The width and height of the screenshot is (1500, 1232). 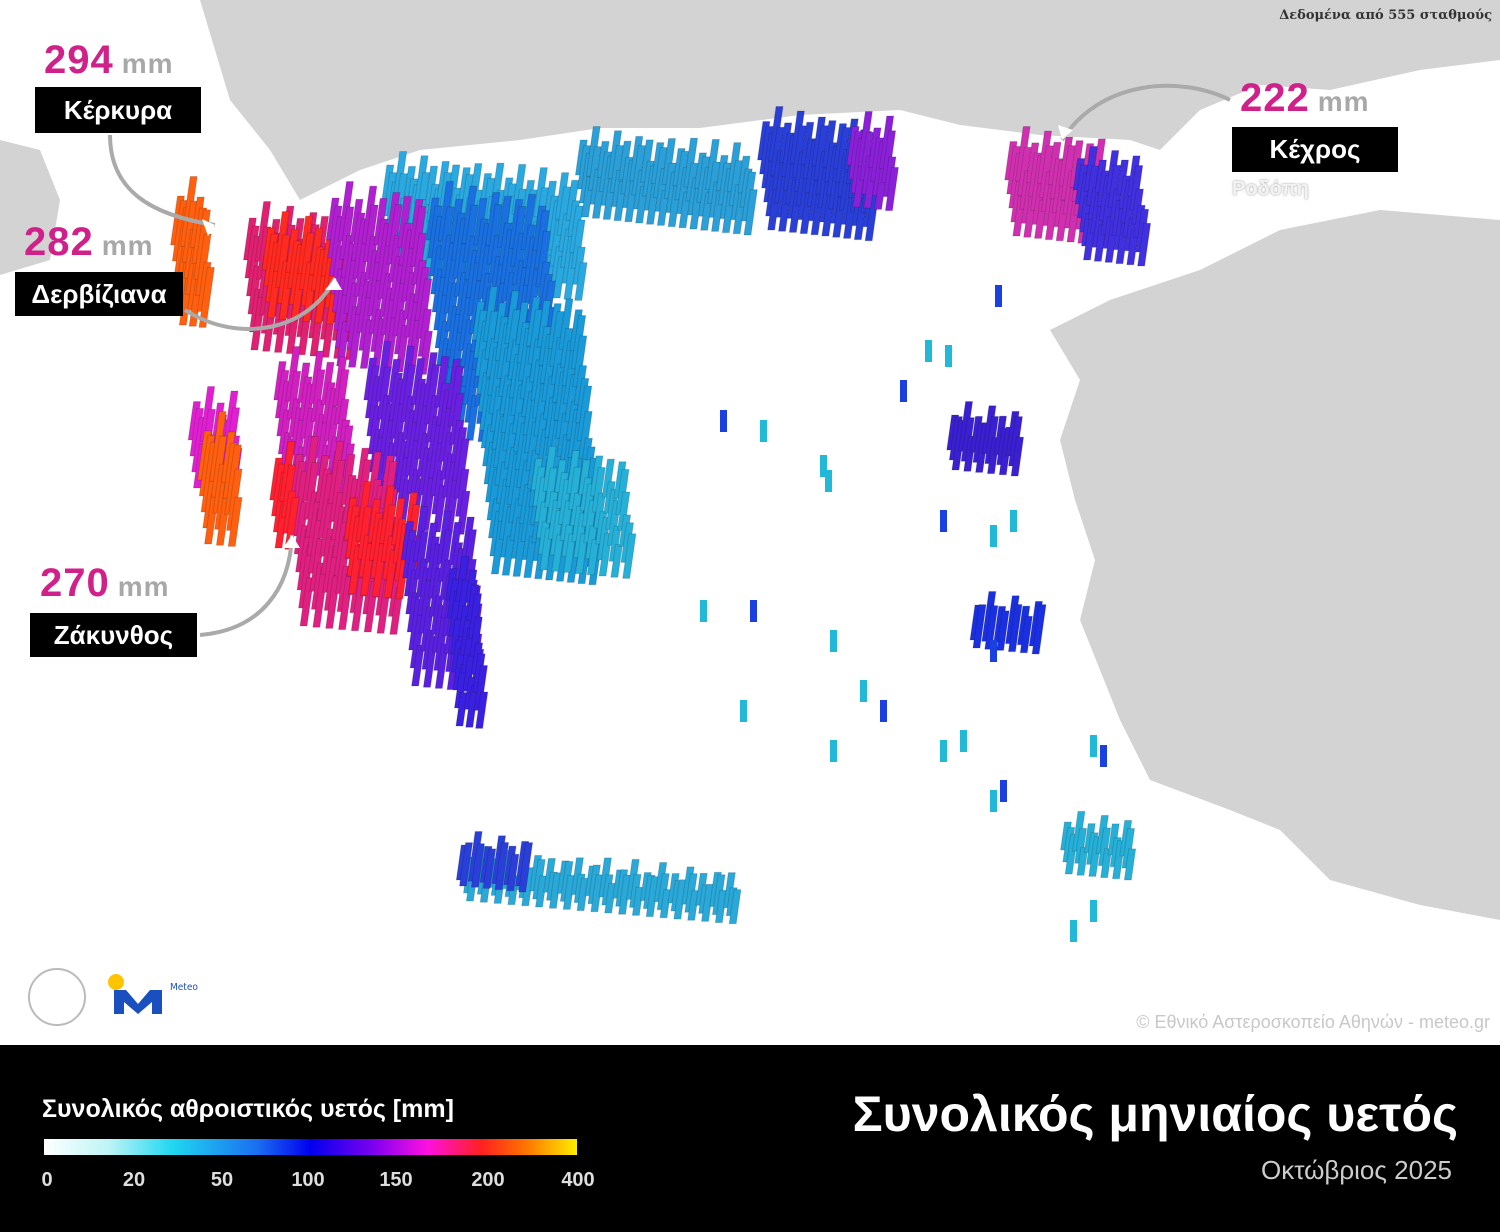 I want to click on arrow-kerkyra, so click(x=162, y=180).